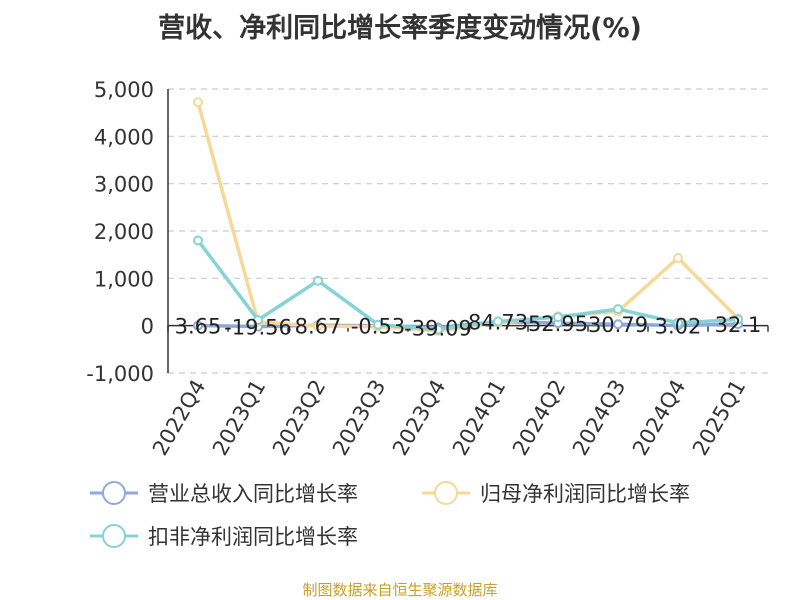  I want to click on legend-label: 扣非净利润同比增长率, so click(253, 537).